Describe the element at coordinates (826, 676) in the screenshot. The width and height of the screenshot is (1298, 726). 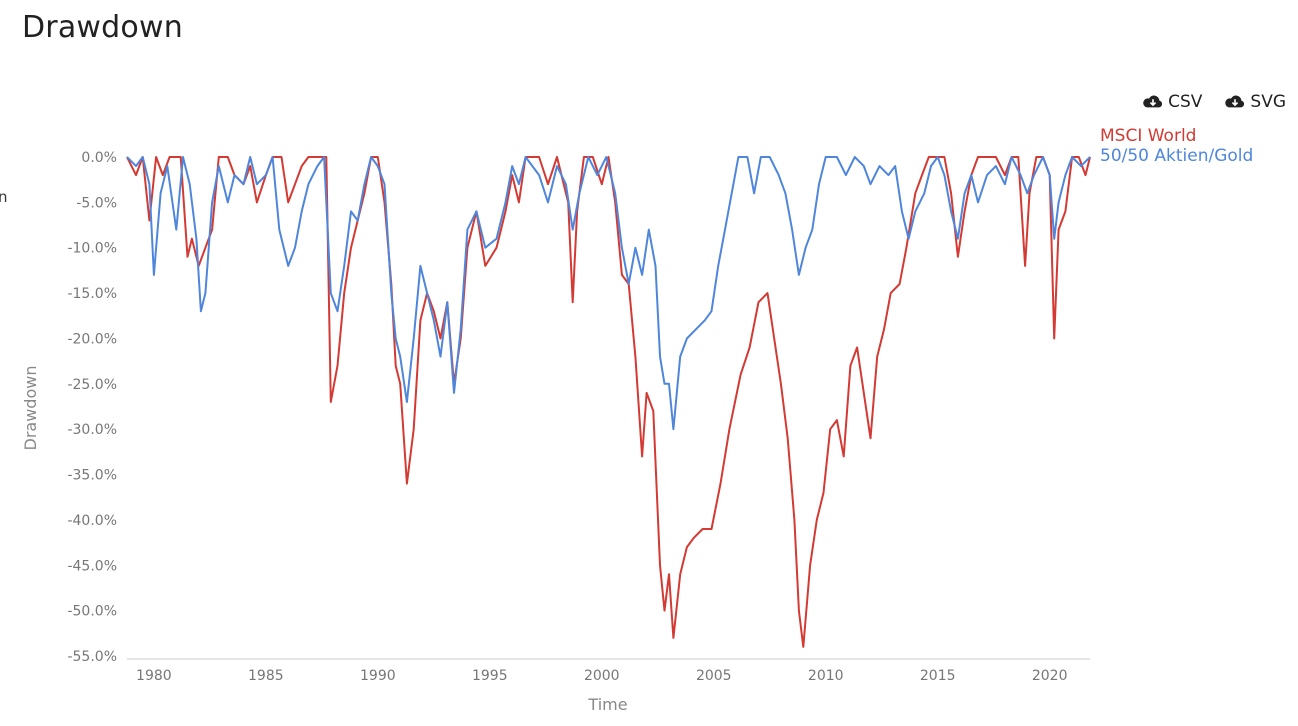
I see `x-tick-label: 2010` at that location.